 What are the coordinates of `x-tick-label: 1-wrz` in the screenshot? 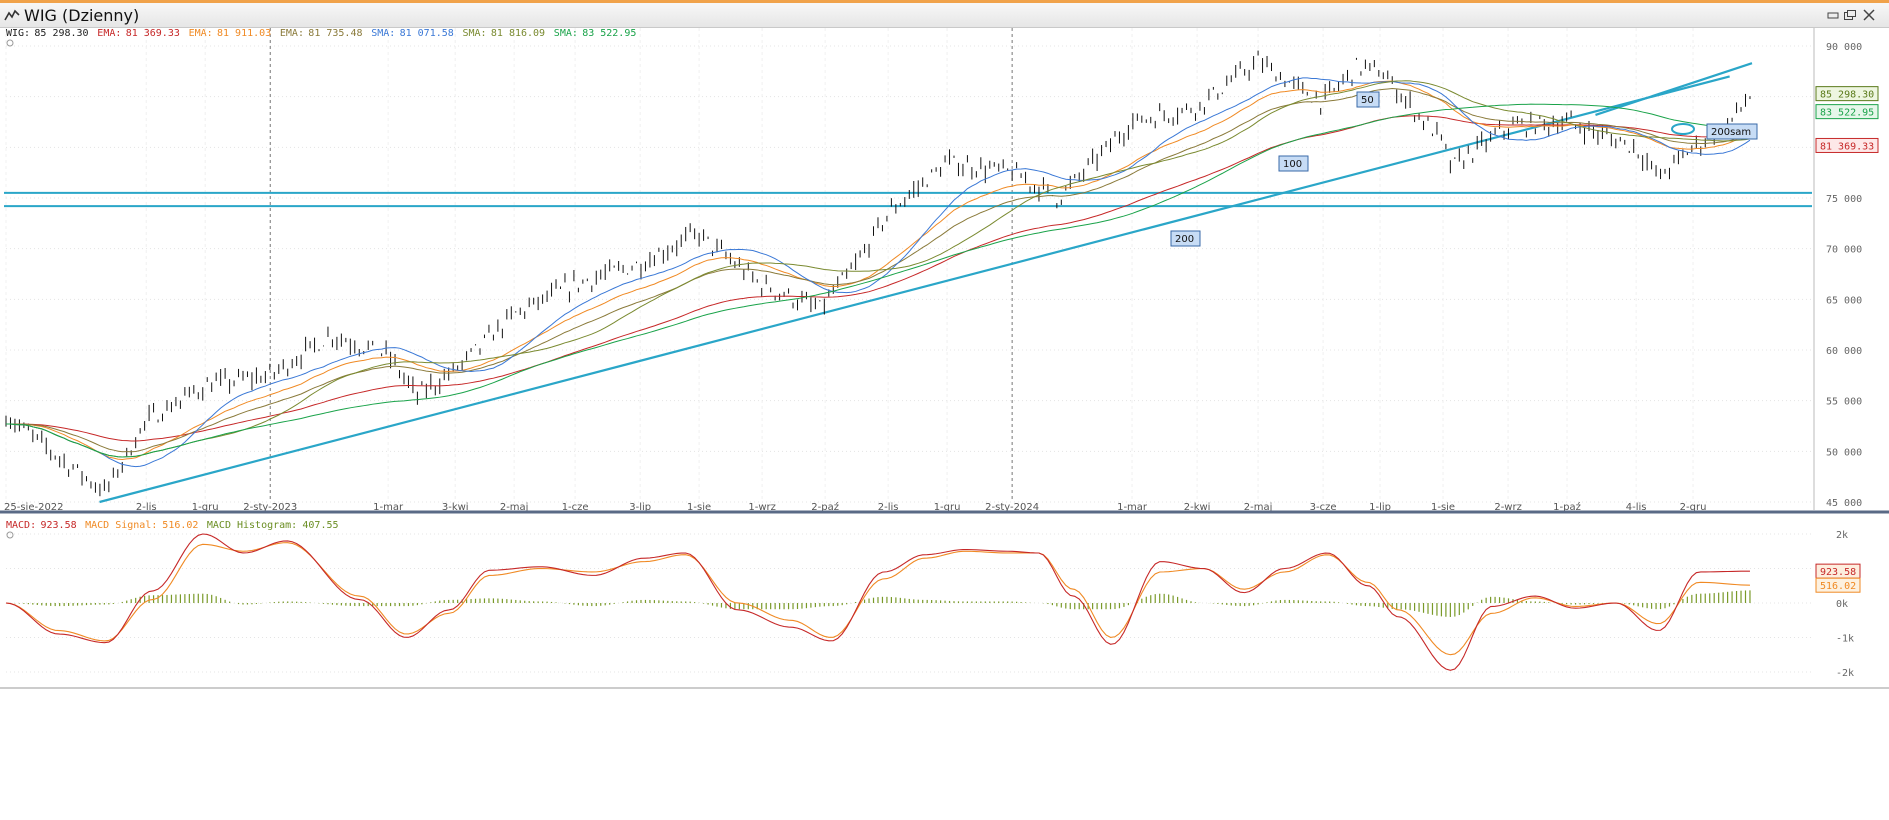 It's located at (762, 507).